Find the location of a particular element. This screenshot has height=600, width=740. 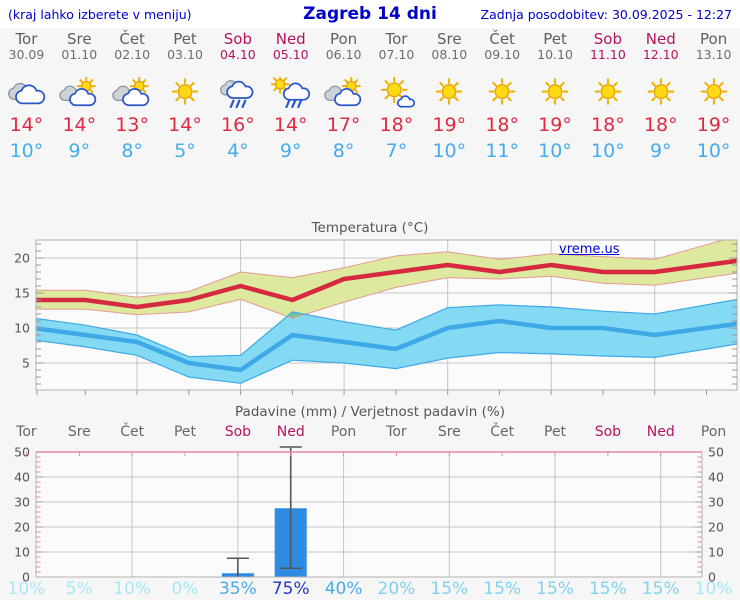

svg-text: 30 is located at coordinates (716, 502).